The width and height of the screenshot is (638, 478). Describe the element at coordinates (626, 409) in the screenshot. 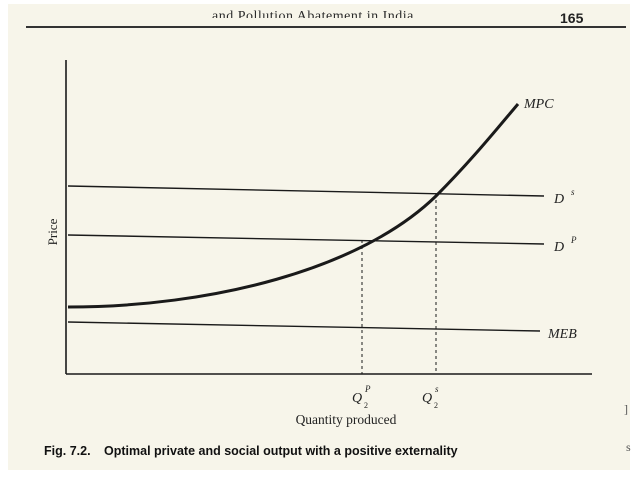

I see `edge-mark-top: ]` at that location.